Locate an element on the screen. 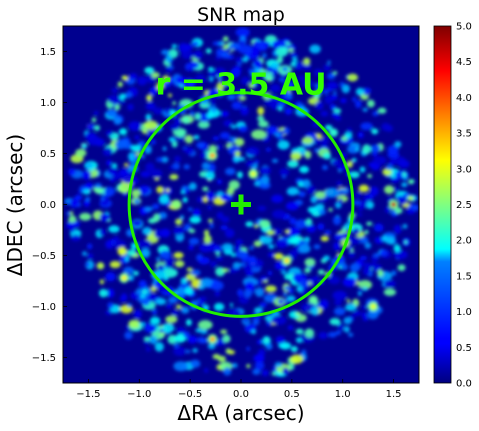 The height and width of the screenshot is (431, 479). x-tick-label: −0.5 is located at coordinates (190, 394).